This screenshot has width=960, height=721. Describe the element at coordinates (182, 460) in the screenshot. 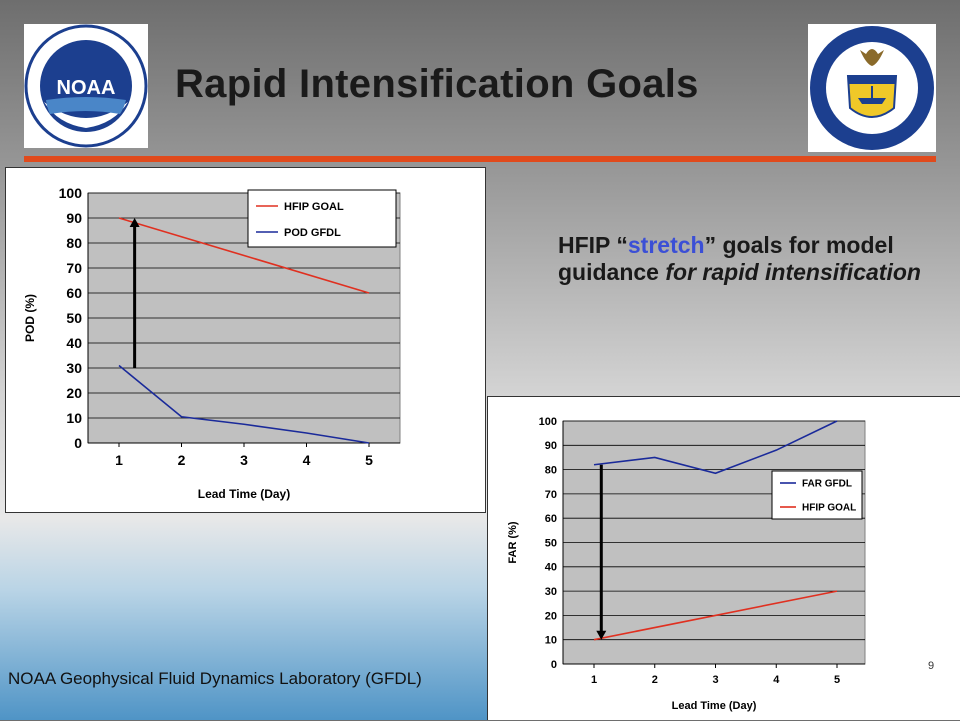

I see `pod-x-tick-label: 2` at that location.